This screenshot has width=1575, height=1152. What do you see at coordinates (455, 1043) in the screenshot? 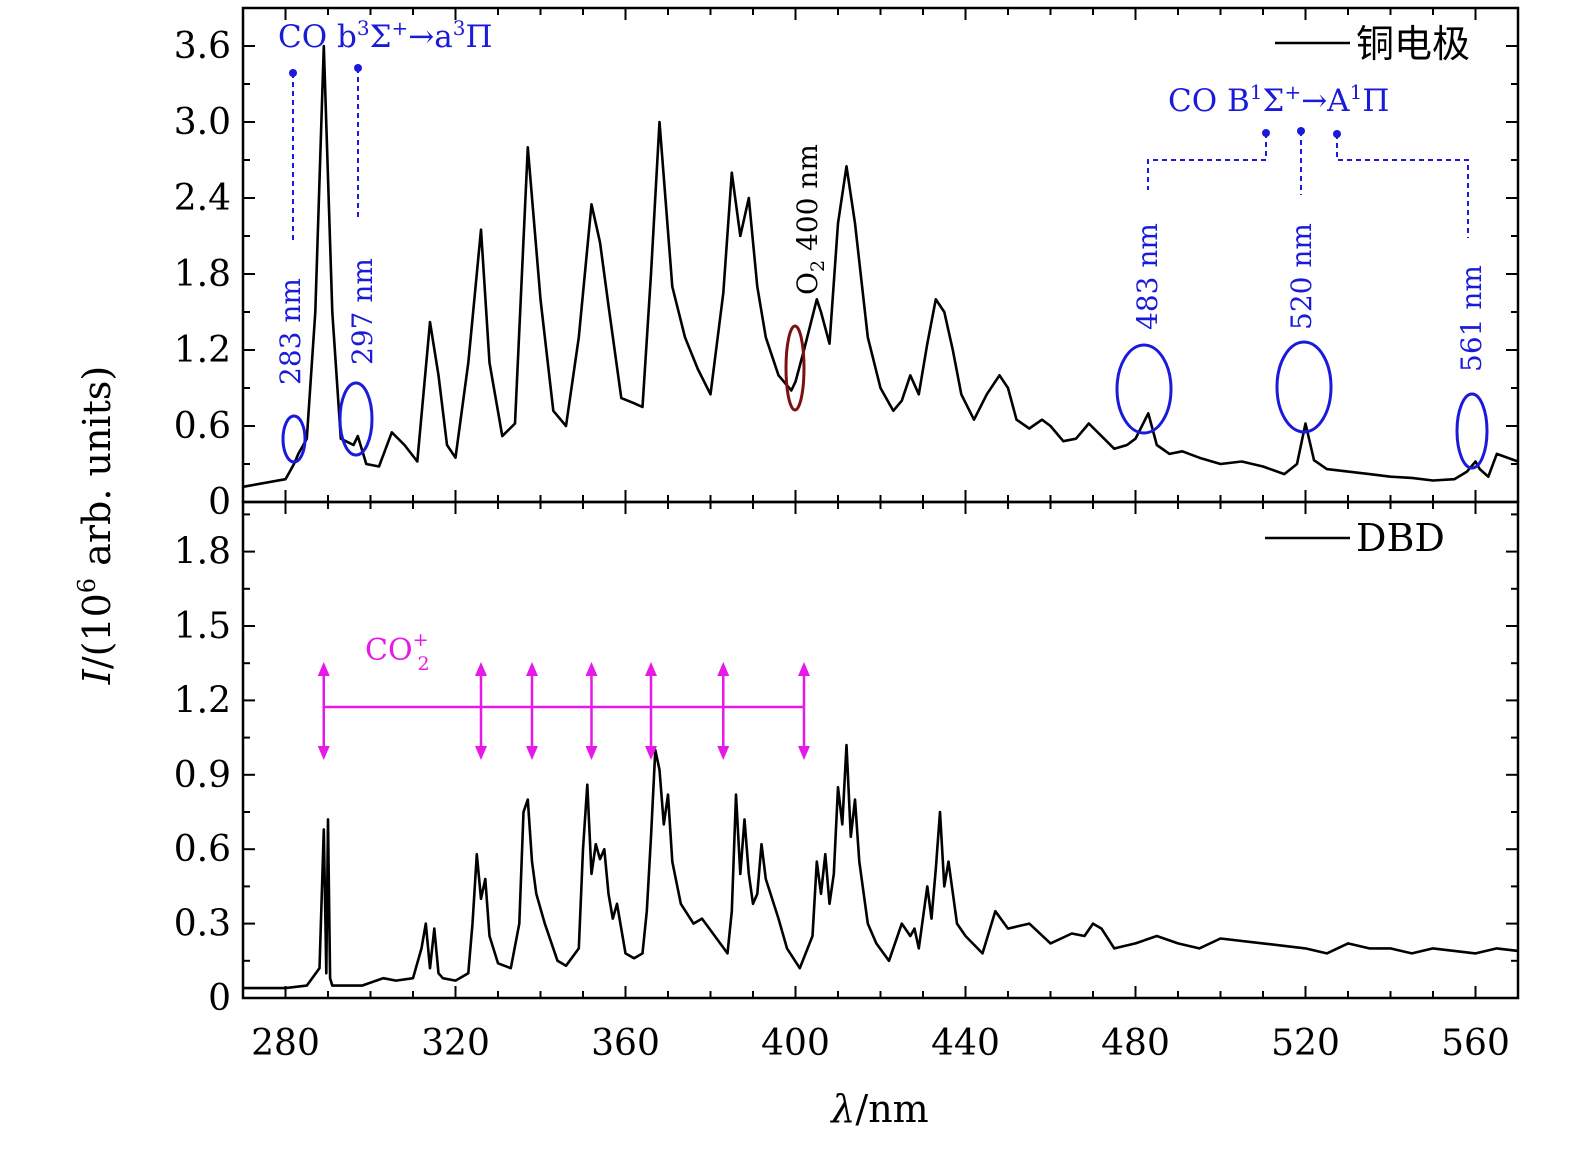
I see `x-tick-label: 320` at bounding box center [455, 1043].